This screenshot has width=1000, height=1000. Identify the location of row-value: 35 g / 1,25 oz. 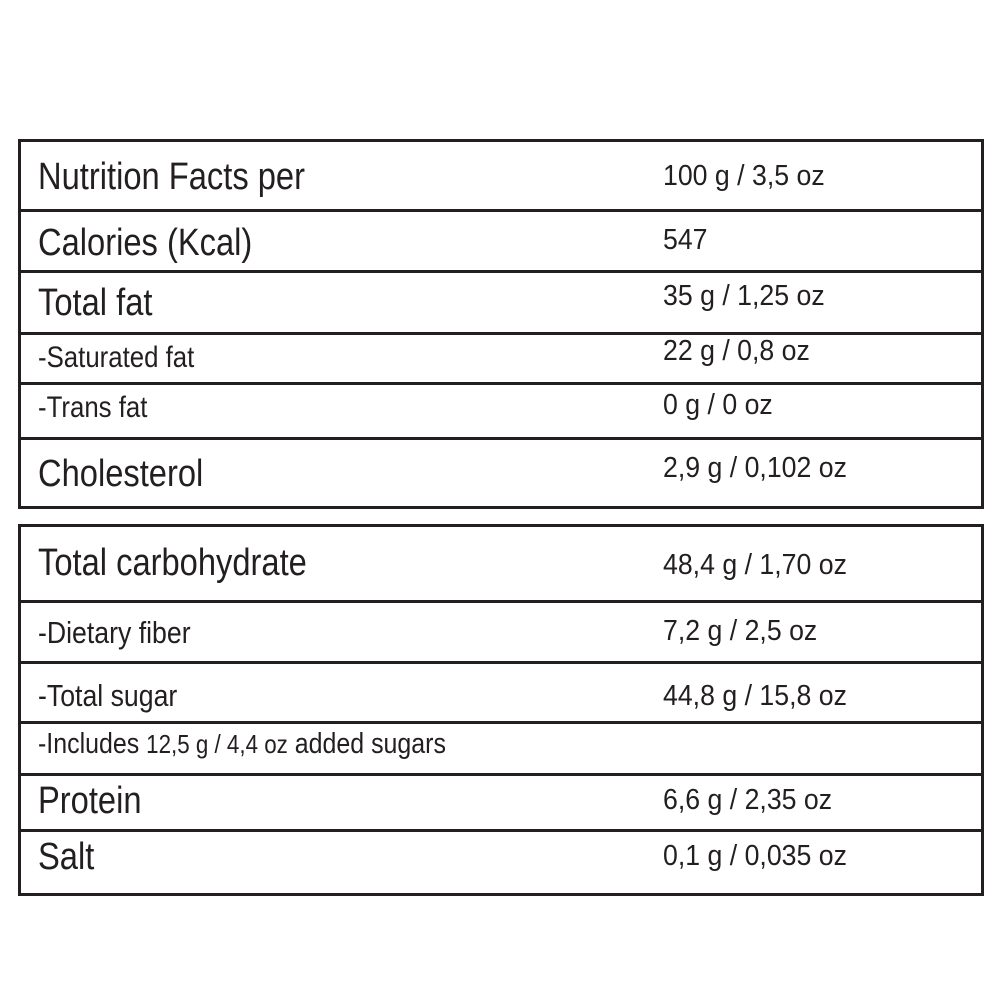
(744, 296).